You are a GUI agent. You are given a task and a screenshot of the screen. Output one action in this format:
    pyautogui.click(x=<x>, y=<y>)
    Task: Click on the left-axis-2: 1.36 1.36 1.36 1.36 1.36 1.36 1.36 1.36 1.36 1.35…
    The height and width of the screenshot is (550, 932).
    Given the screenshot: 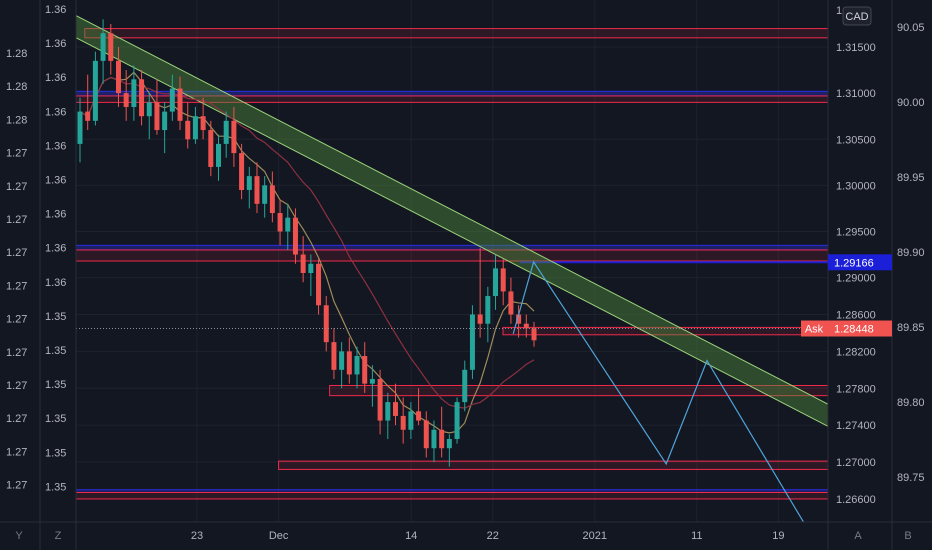 What is the action you would take?
    pyautogui.click(x=55, y=248)
    